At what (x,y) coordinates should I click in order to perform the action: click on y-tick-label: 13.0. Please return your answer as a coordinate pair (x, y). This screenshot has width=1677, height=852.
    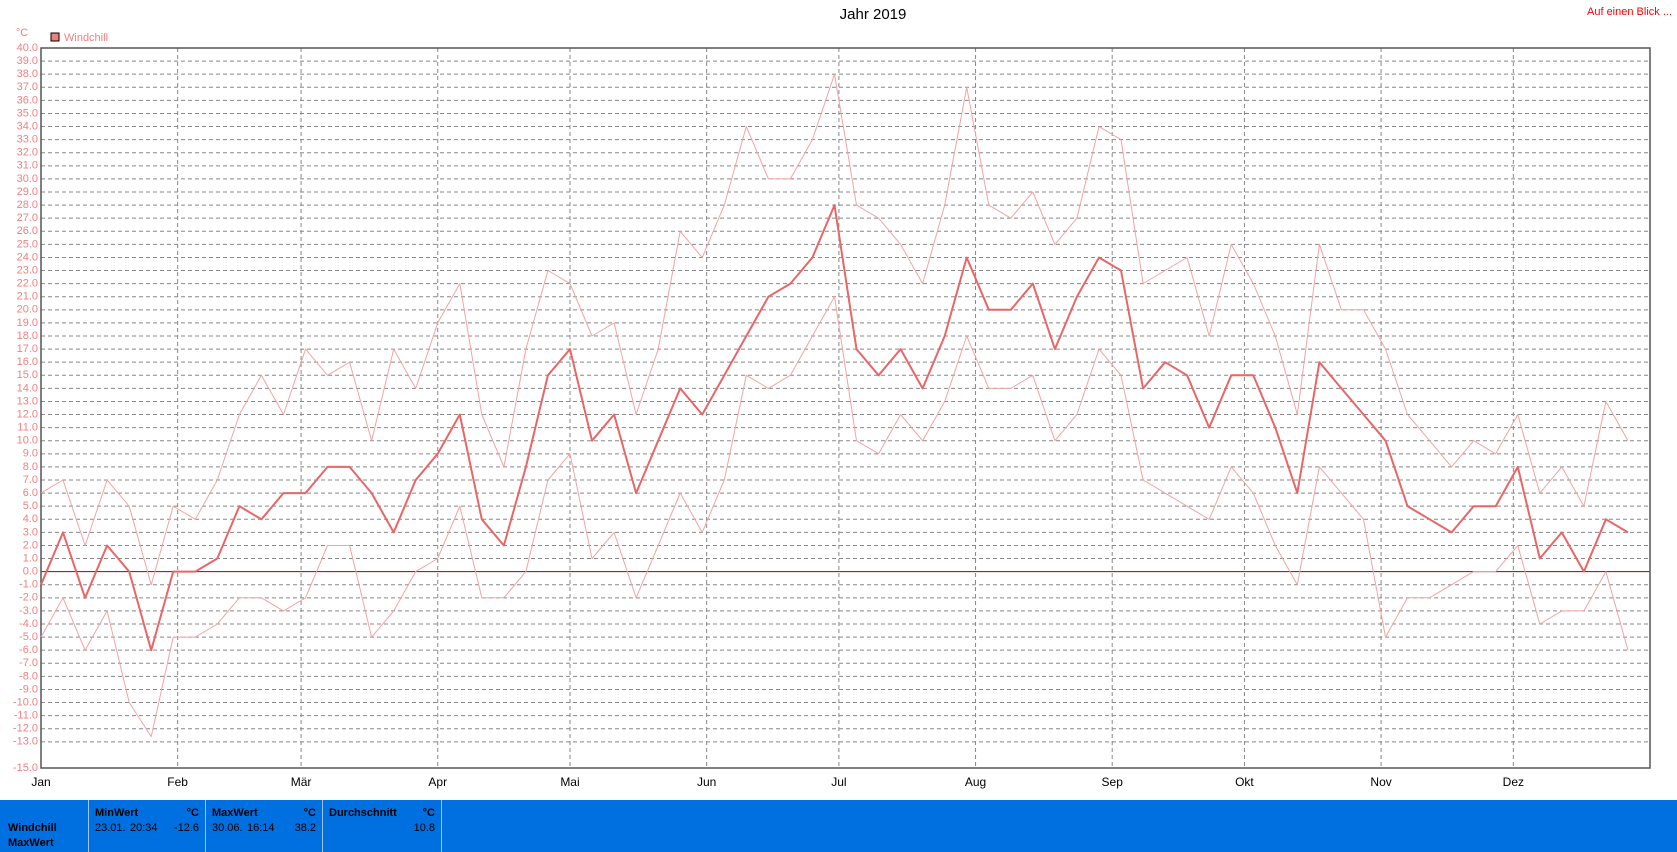
    Looking at the image, I should click on (27, 401).